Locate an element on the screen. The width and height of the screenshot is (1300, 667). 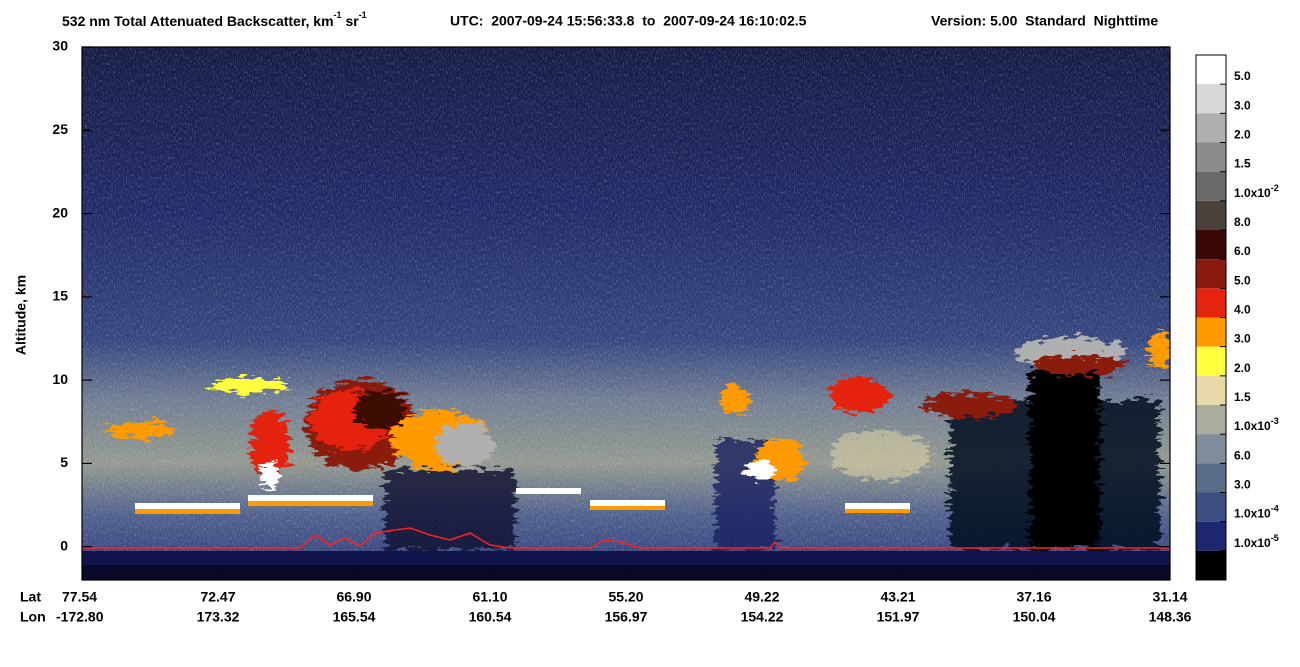
lon-tick-label: -172.80 is located at coordinates (80, 617).